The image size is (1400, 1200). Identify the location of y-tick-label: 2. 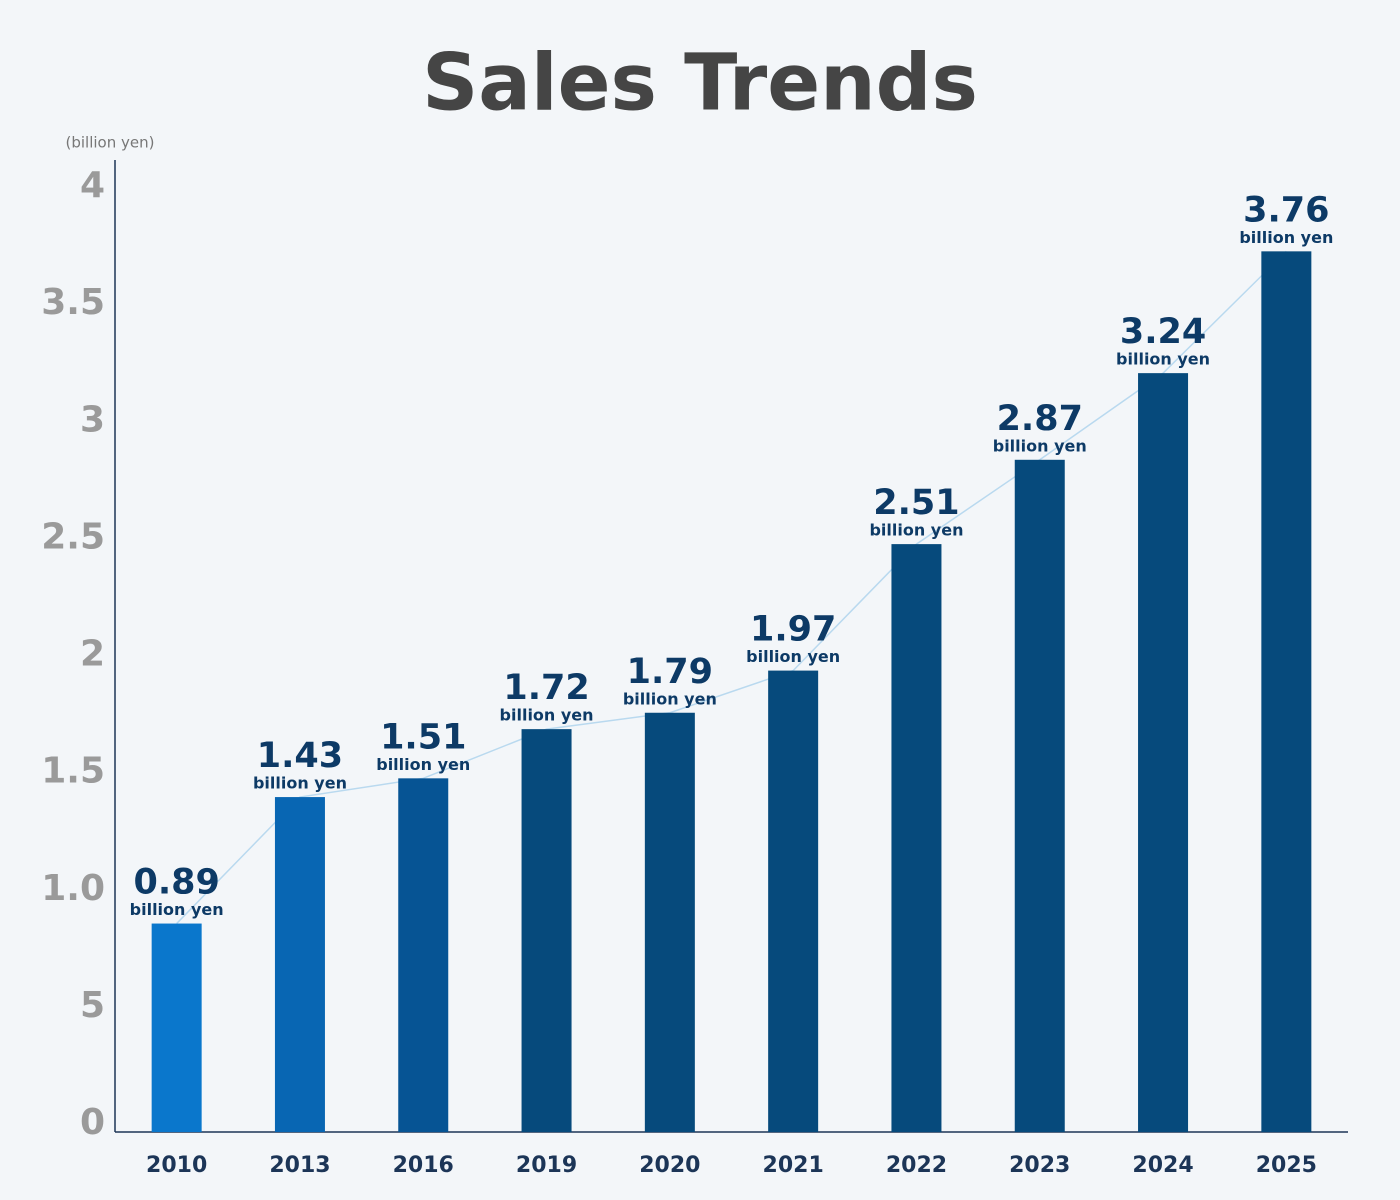
(92, 654).